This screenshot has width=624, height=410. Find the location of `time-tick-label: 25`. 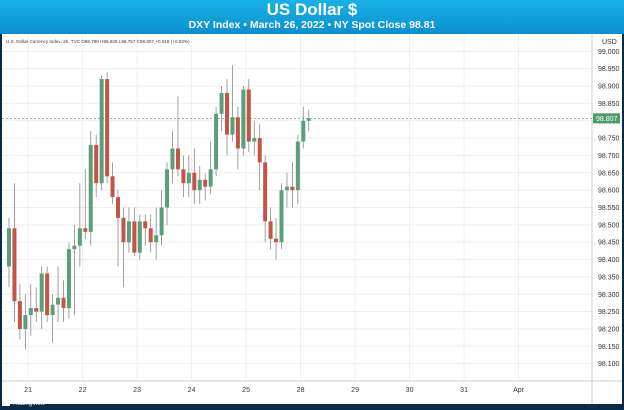

time-tick-label: 25 is located at coordinates (246, 390).